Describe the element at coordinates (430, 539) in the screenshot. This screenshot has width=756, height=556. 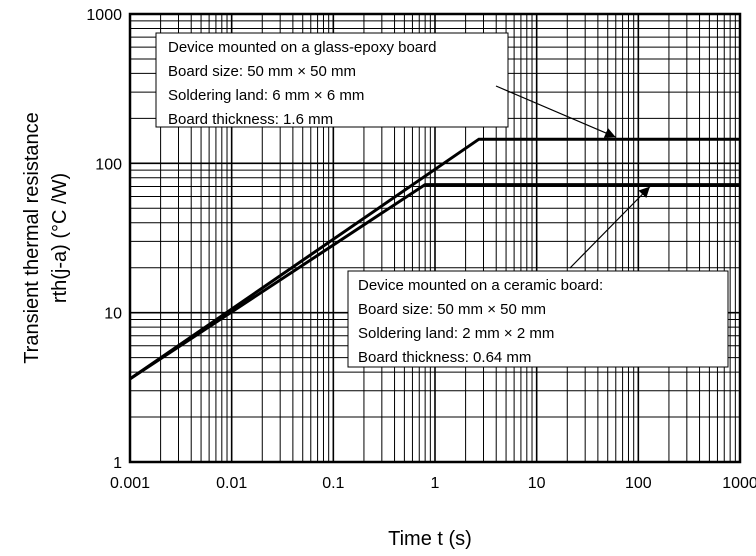
I see `x-axis-label: Time t (s)` at that location.